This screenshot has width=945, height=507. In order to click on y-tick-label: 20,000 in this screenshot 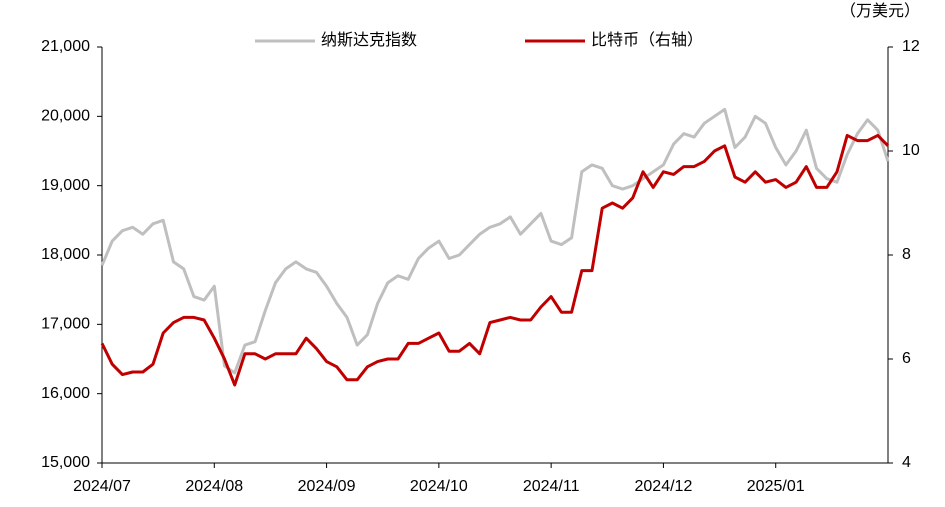, I will do `click(65, 116)`.